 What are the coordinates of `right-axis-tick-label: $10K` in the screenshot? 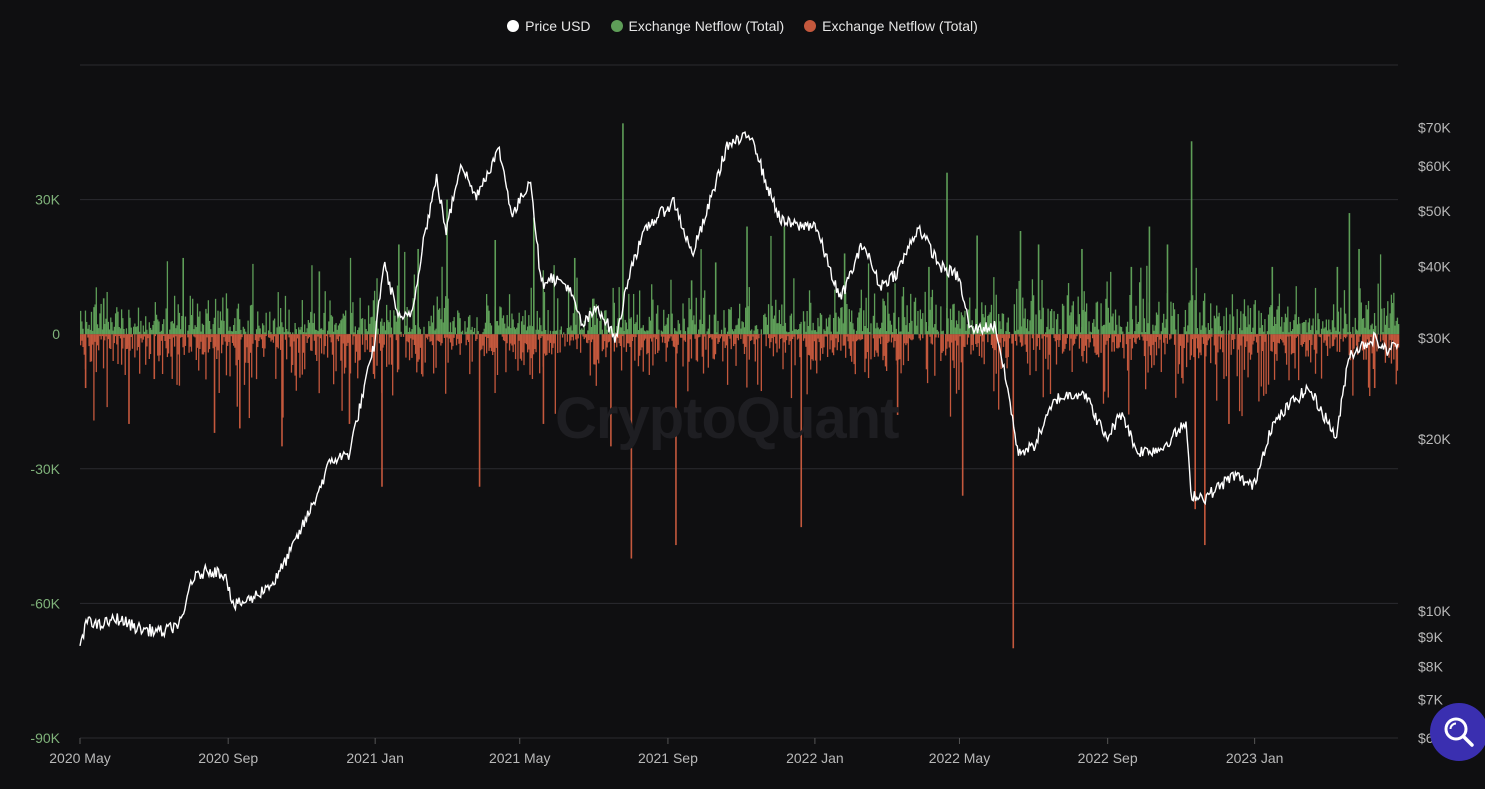 It's located at (1434, 611).